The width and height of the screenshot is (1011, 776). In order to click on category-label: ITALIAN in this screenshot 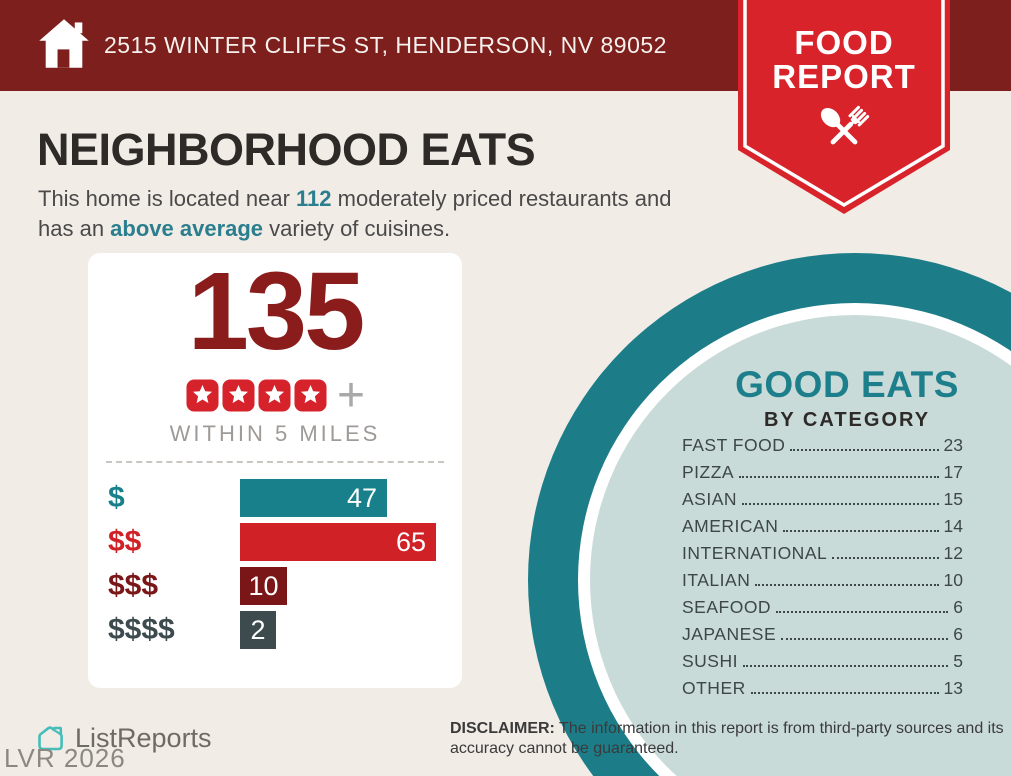, I will do `click(716, 580)`.